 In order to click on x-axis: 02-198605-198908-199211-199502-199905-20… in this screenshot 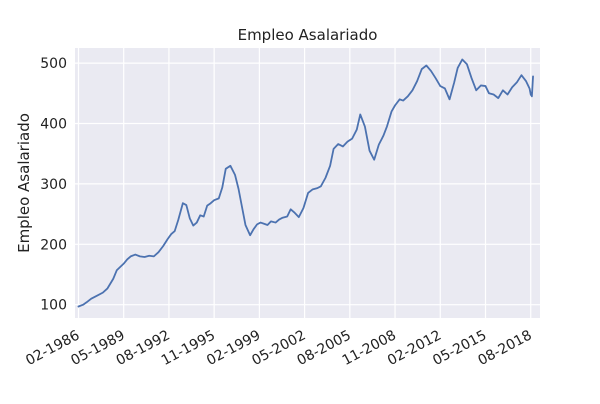, I will do `click(278, 348)`.